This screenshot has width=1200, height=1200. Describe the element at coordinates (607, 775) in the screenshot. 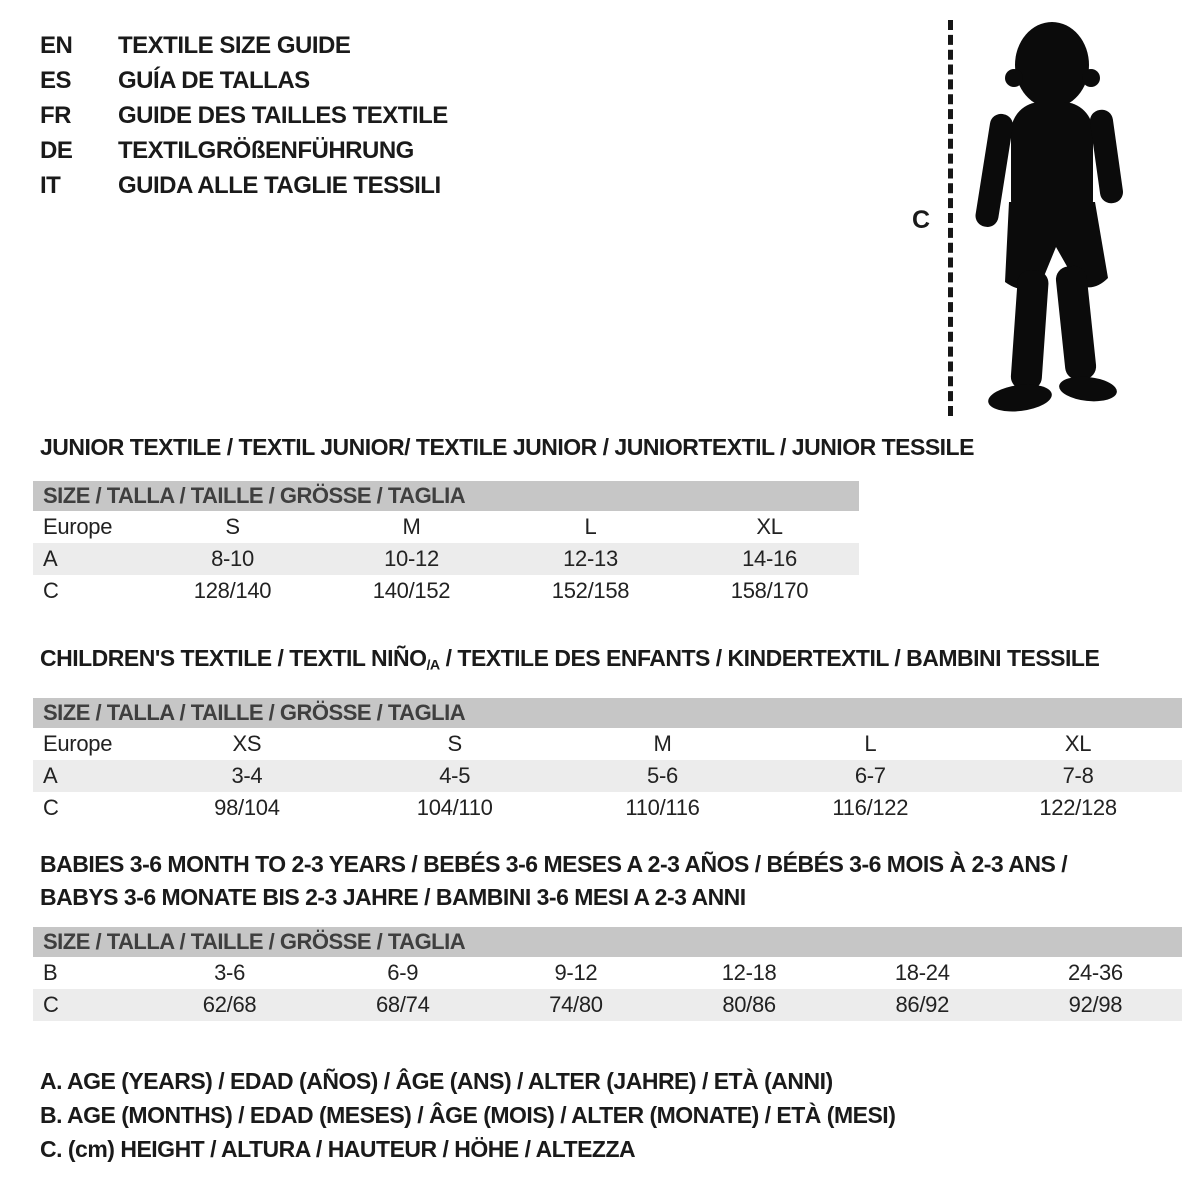

I see `table-row: A 3-4 4-5 5-6 6-7 7-8` at that location.